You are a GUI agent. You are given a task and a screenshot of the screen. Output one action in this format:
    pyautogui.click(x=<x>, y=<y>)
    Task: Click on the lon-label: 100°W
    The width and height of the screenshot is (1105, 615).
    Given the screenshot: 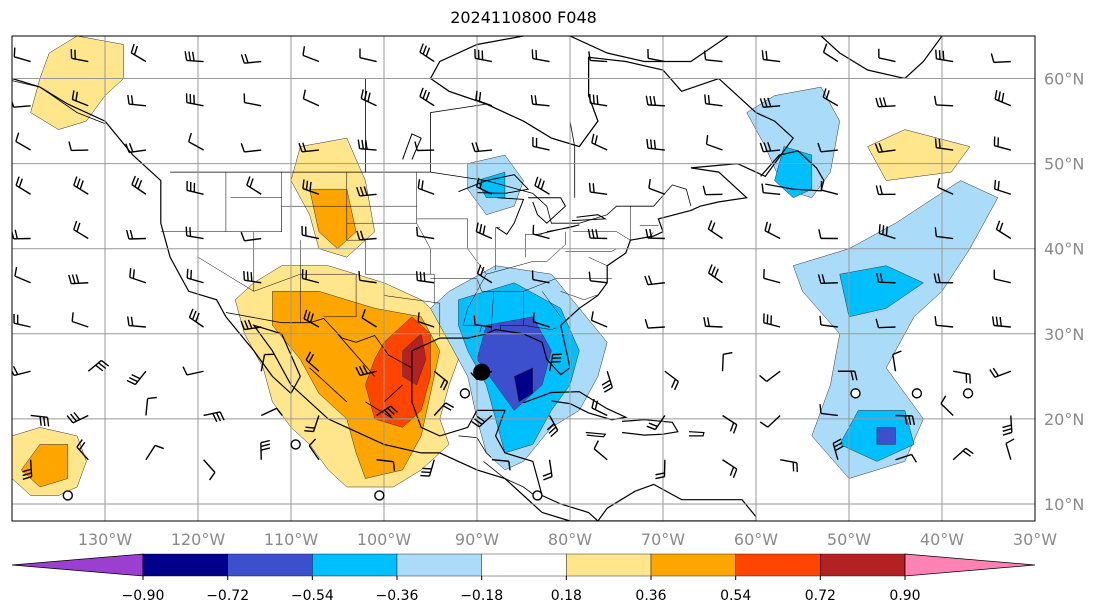 What is the action you would take?
    pyautogui.click(x=384, y=539)
    